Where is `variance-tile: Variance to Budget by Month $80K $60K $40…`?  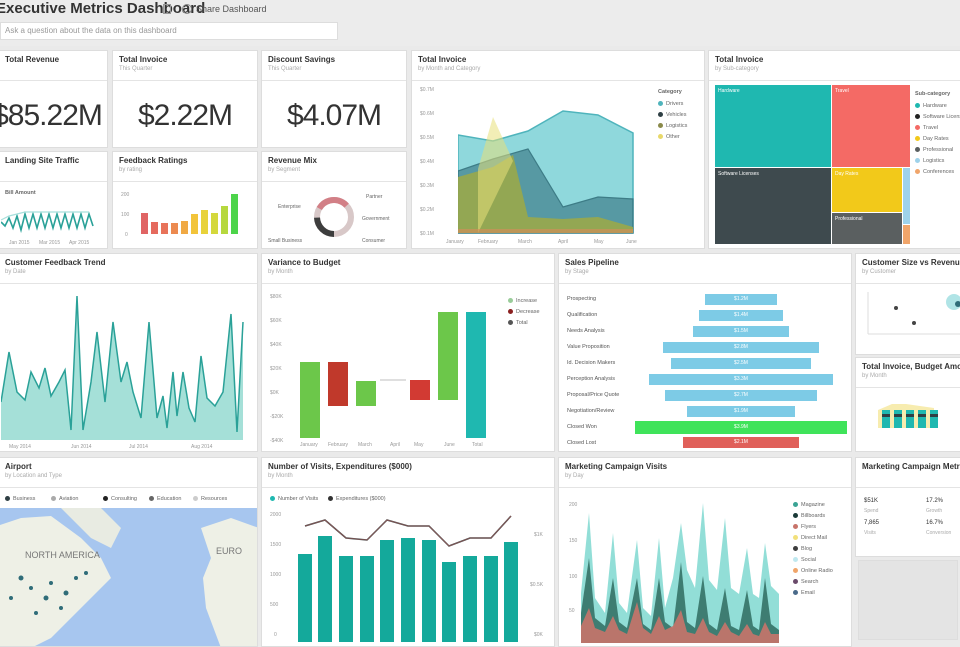 variance-tile: Variance to Budget by Month $80K $60K $40… is located at coordinates (408, 352).